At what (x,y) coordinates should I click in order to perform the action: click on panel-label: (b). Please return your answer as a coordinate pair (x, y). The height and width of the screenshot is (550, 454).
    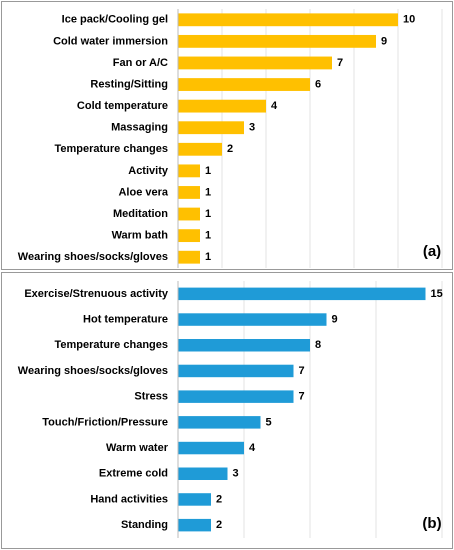
    Looking at the image, I should click on (431, 523).